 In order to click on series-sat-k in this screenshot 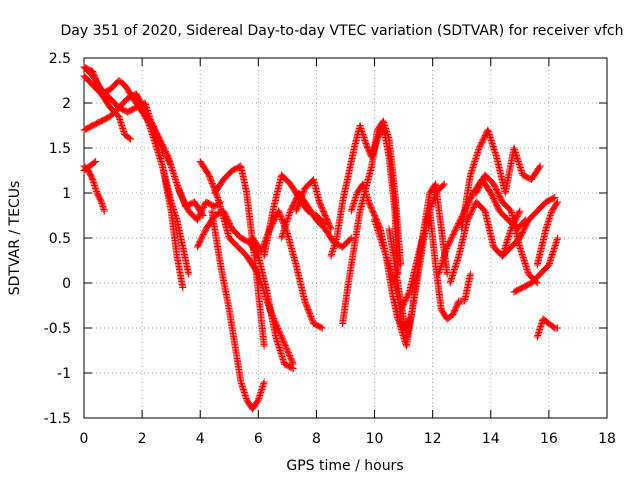, I will do `click(245, 289)`.